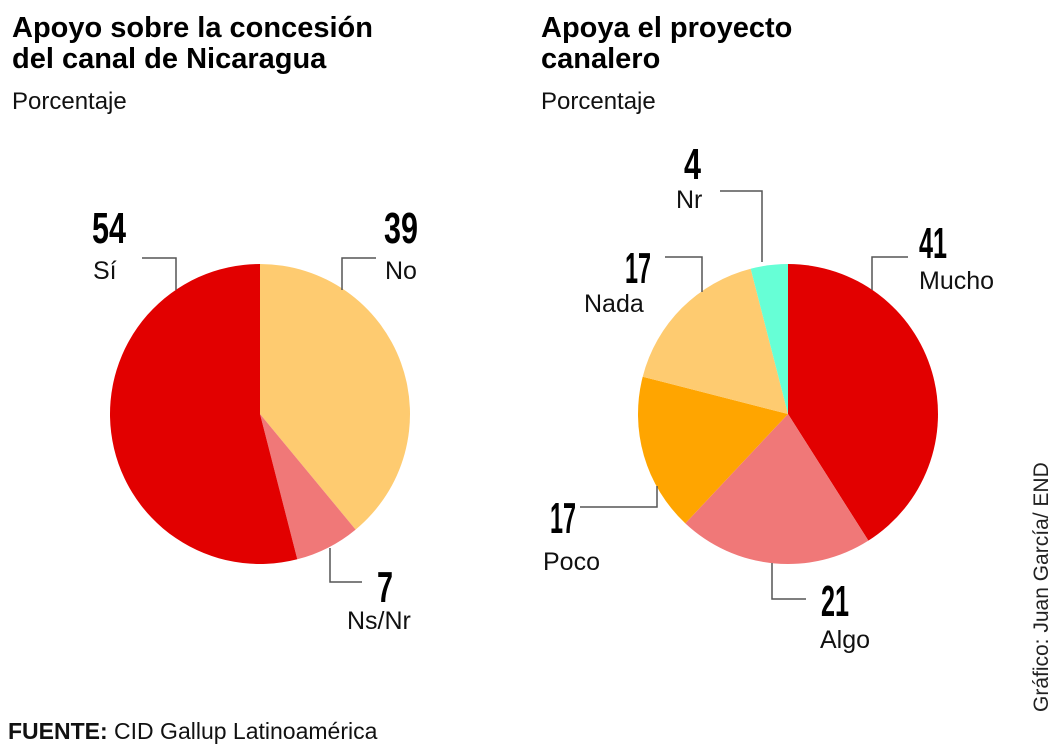 The width and height of the screenshot is (1059, 756). Describe the element at coordinates (933, 243) in the screenshot. I see `value-label-mucho: 41` at that location.